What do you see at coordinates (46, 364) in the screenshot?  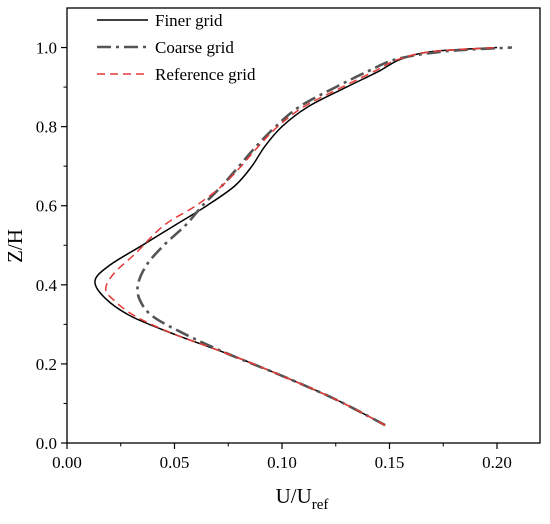 I see `y-tick-label: 0.2` at bounding box center [46, 364].